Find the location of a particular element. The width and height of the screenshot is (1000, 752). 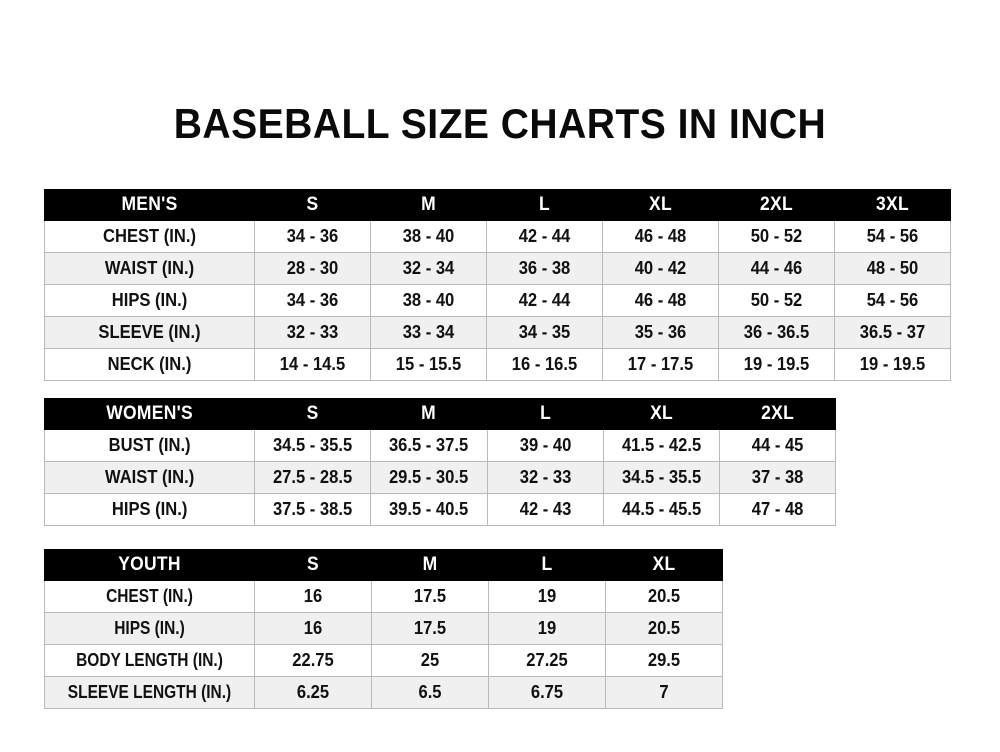

womens-row-0-val-3: 41.5 - 42.5 is located at coordinates (661, 445).